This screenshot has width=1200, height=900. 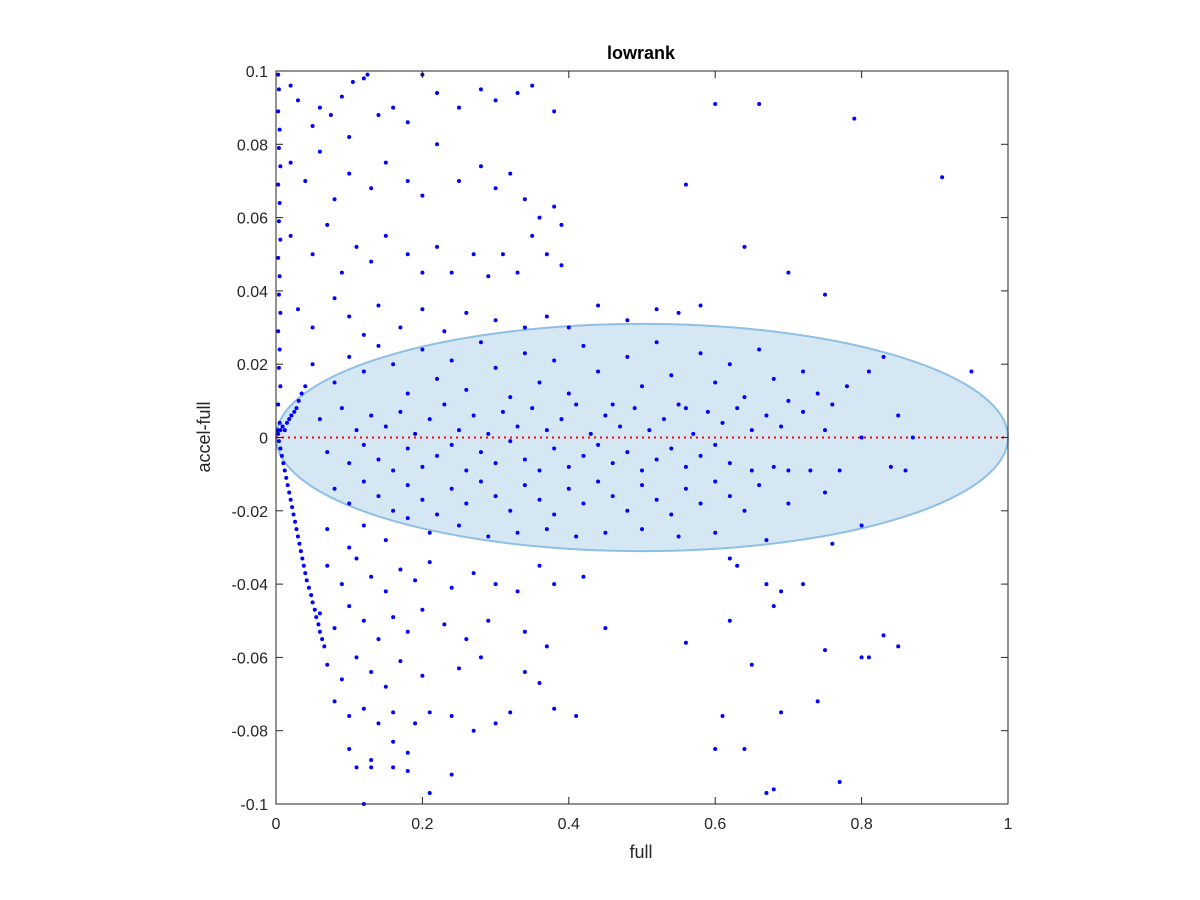 I want to click on y-tick-label: 0.06, so click(x=252, y=219).